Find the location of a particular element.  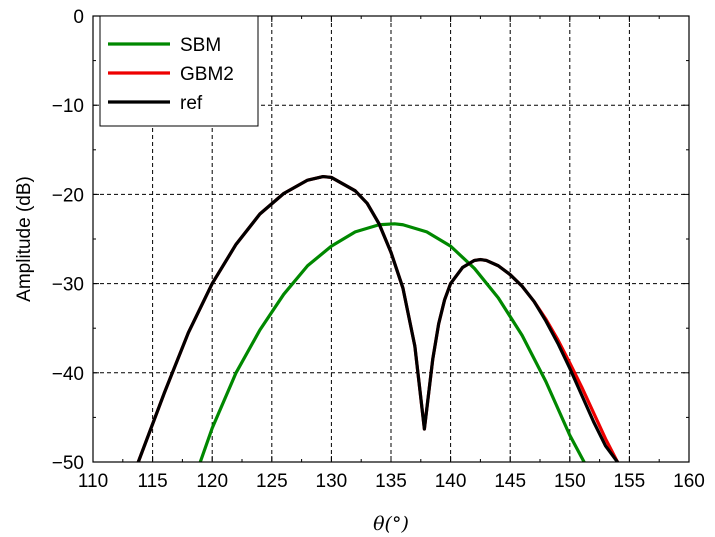

x-tick-label: 120 is located at coordinates (212, 481).